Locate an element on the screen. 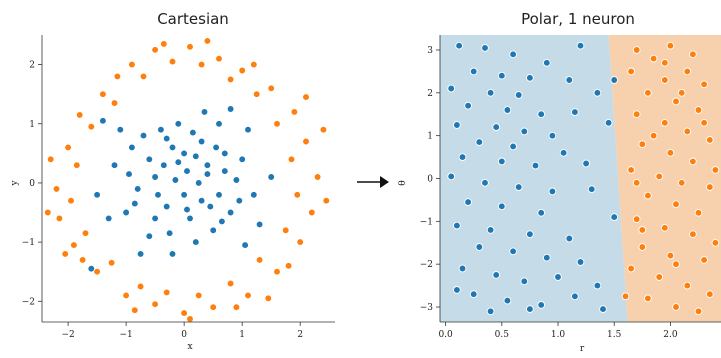  transform-arrow is located at coordinates (373, 182).